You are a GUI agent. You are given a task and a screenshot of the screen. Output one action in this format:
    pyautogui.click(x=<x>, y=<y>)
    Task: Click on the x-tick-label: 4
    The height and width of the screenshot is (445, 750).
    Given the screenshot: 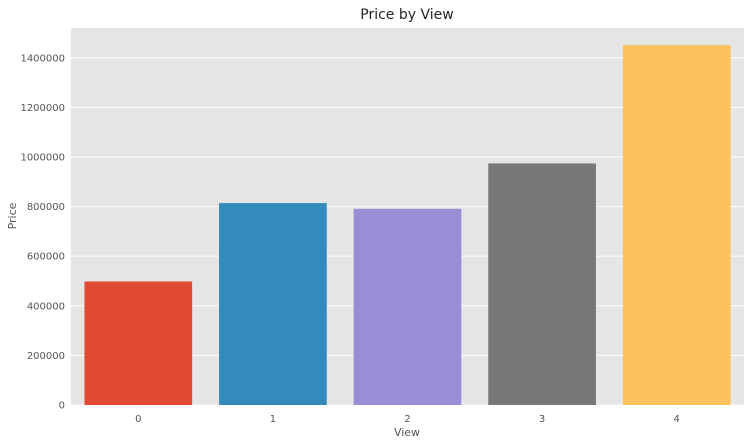 What is the action you would take?
    pyautogui.click(x=677, y=419)
    